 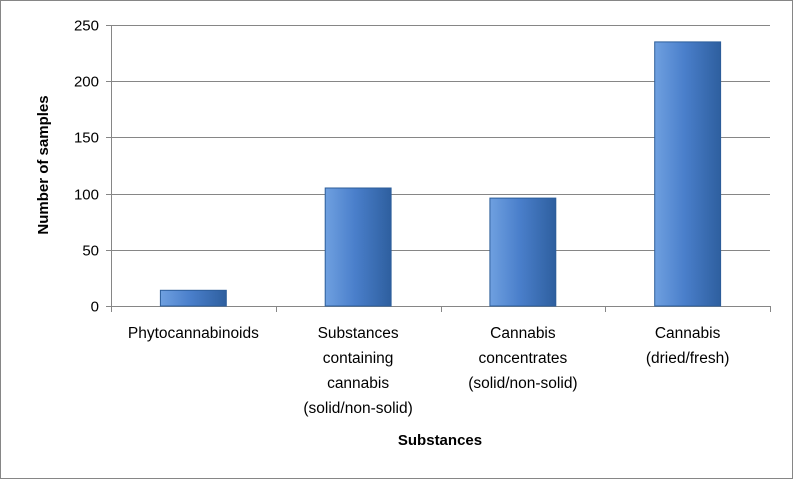 I want to click on y-tick-labels: 0 50 100 150 200 250, so click(x=86, y=167).